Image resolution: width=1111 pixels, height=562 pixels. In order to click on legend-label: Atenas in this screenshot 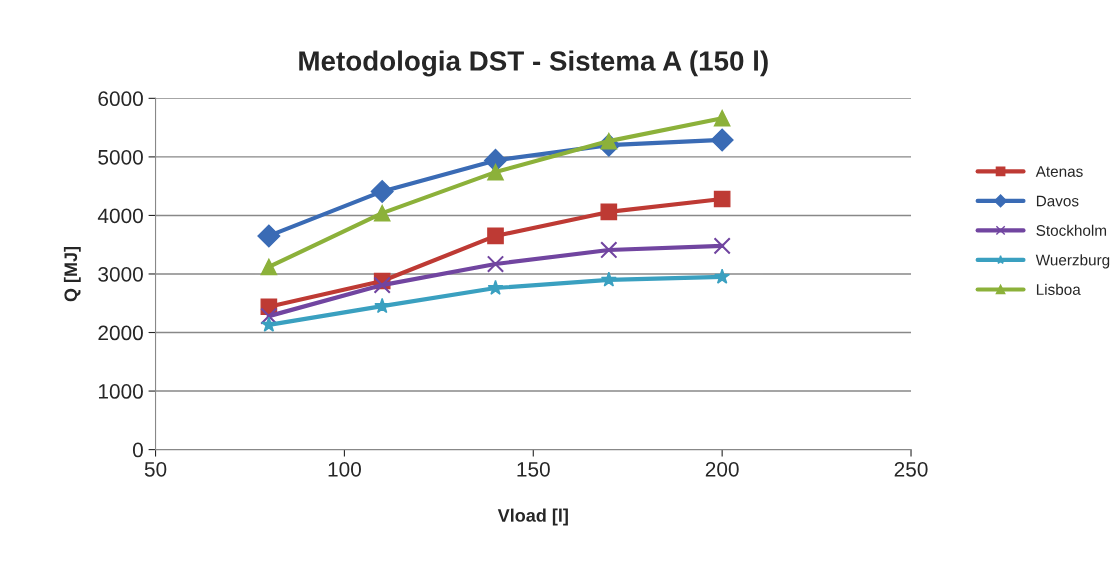, I will do `click(1059, 171)`.